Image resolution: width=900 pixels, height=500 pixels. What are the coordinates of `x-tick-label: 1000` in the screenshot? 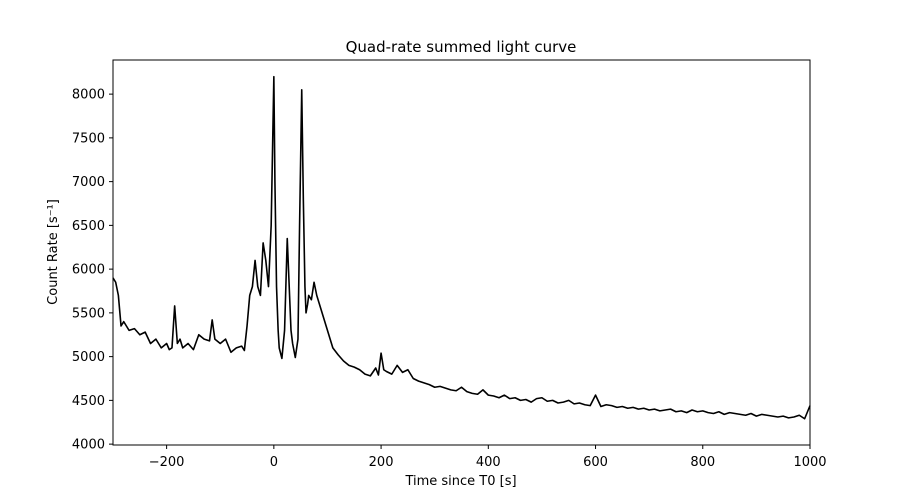 It's located at (809, 462).